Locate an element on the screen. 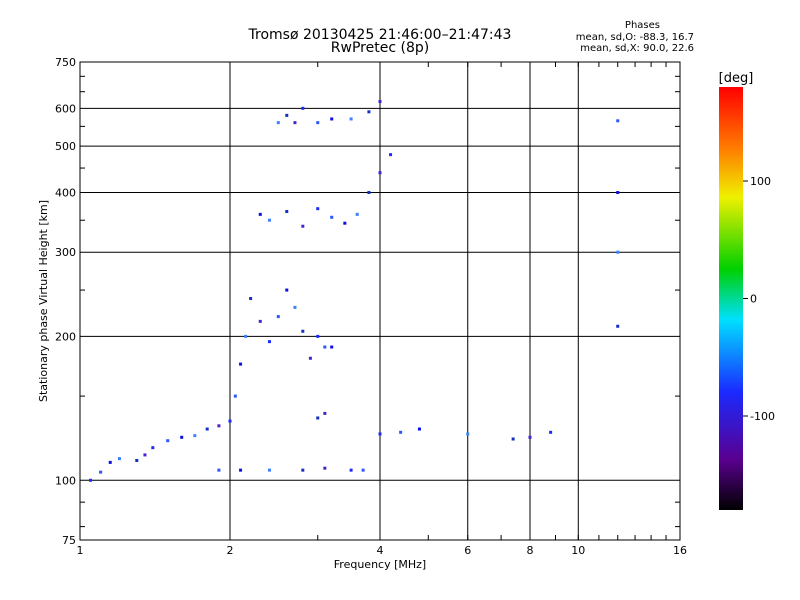 The image size is (800, 600). phase-line-o: mean, sd,O: -88.3, 16.7 is located at coordinates (634, 37).